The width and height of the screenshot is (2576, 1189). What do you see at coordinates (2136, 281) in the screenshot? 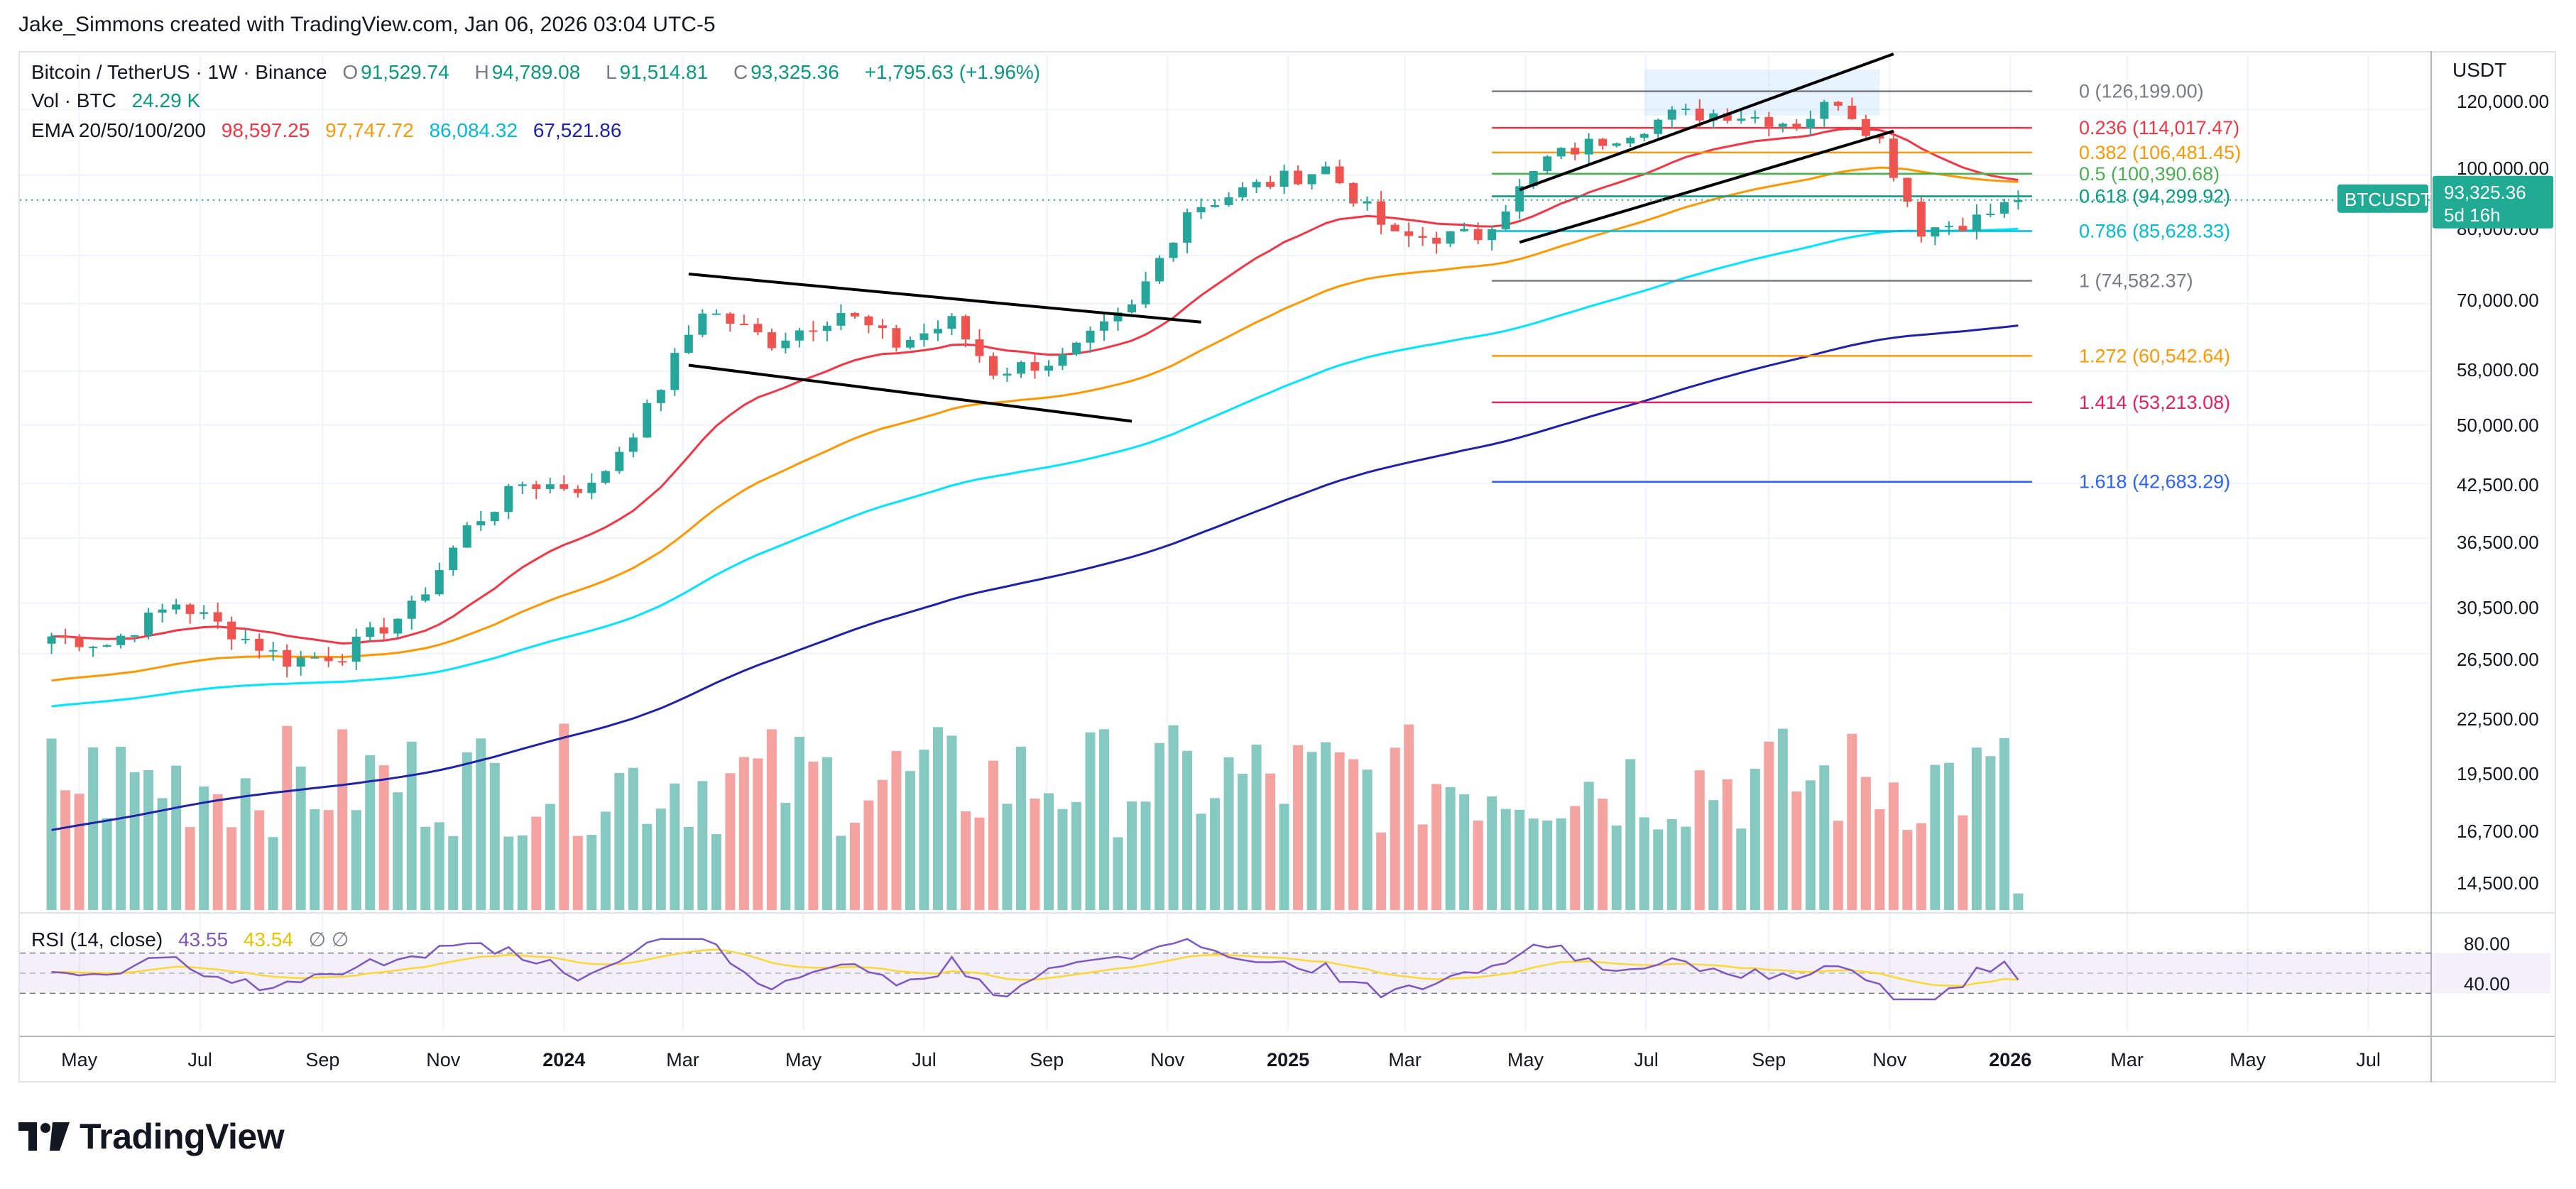
I see `fib-label-1: 1 (74,582.37)` at bounding box center [2136, 281].